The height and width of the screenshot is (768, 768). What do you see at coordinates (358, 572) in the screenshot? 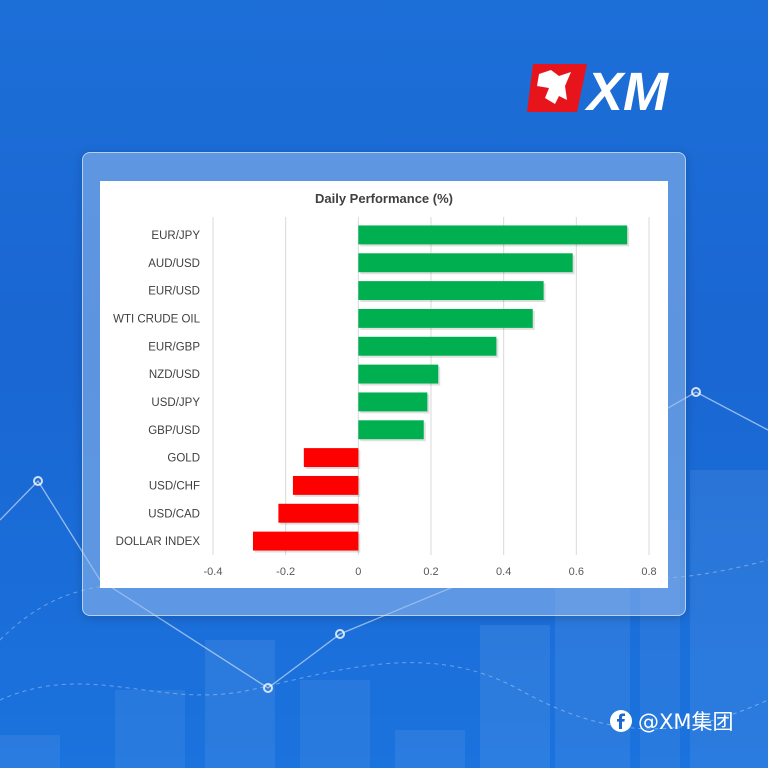
I see `x-tick-label: 0` at bounding box center [358, 572].